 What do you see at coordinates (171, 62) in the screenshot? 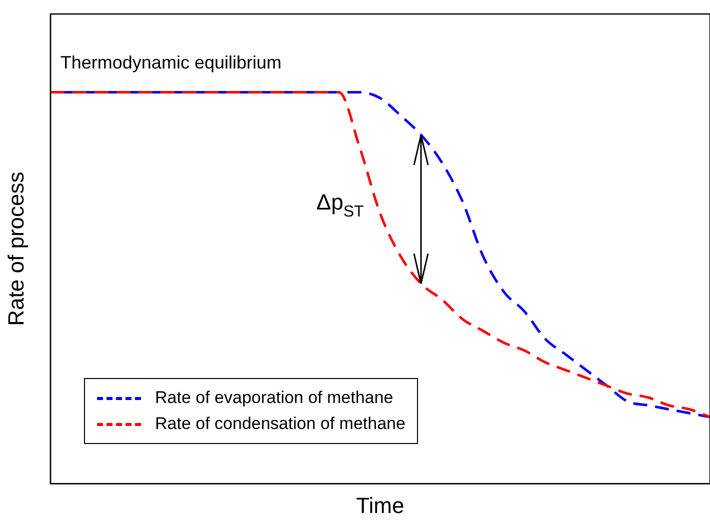
I see `text: Thermodynamic equilibrium` at bounding box center [171, 62].